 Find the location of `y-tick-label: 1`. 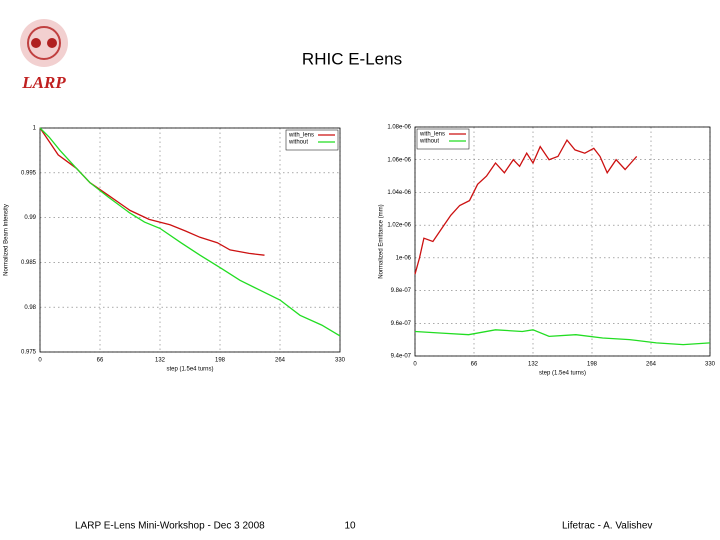

y-tick-label: 1 is located at coordinates (35, 129).